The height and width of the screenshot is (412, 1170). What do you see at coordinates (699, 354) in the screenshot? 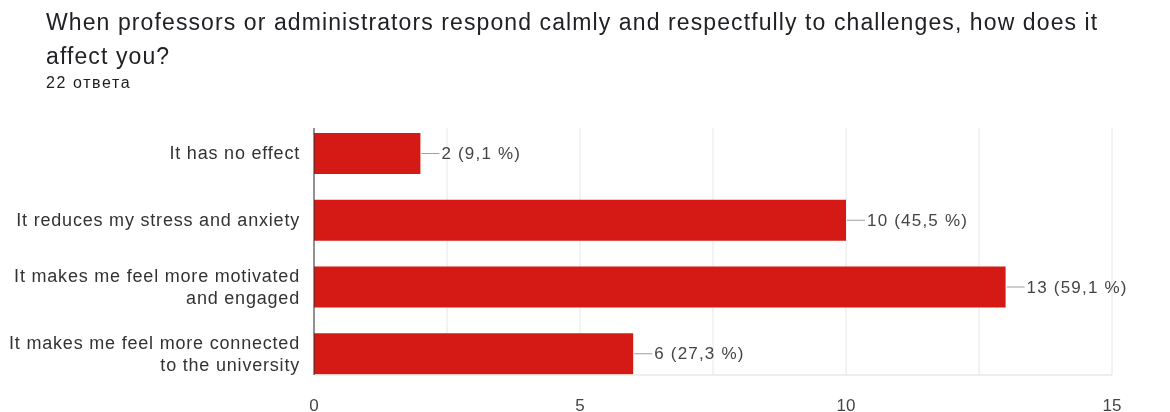
I see `data-label: 6 (27,3 %)` at bounding box center [699, 354].